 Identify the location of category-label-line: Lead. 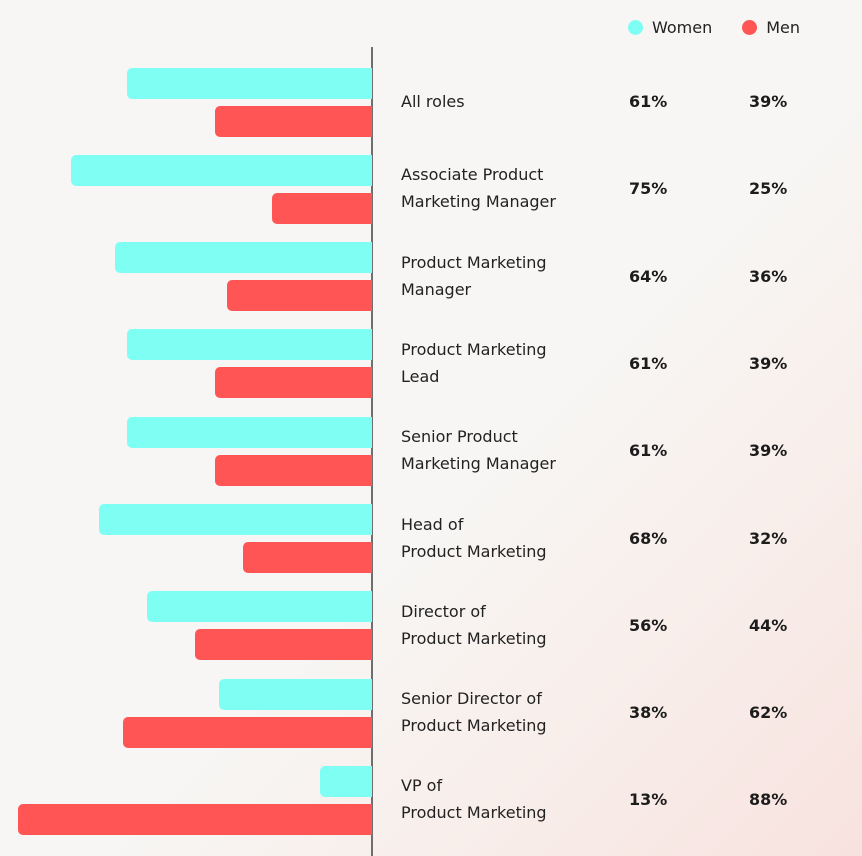
(420, 376).